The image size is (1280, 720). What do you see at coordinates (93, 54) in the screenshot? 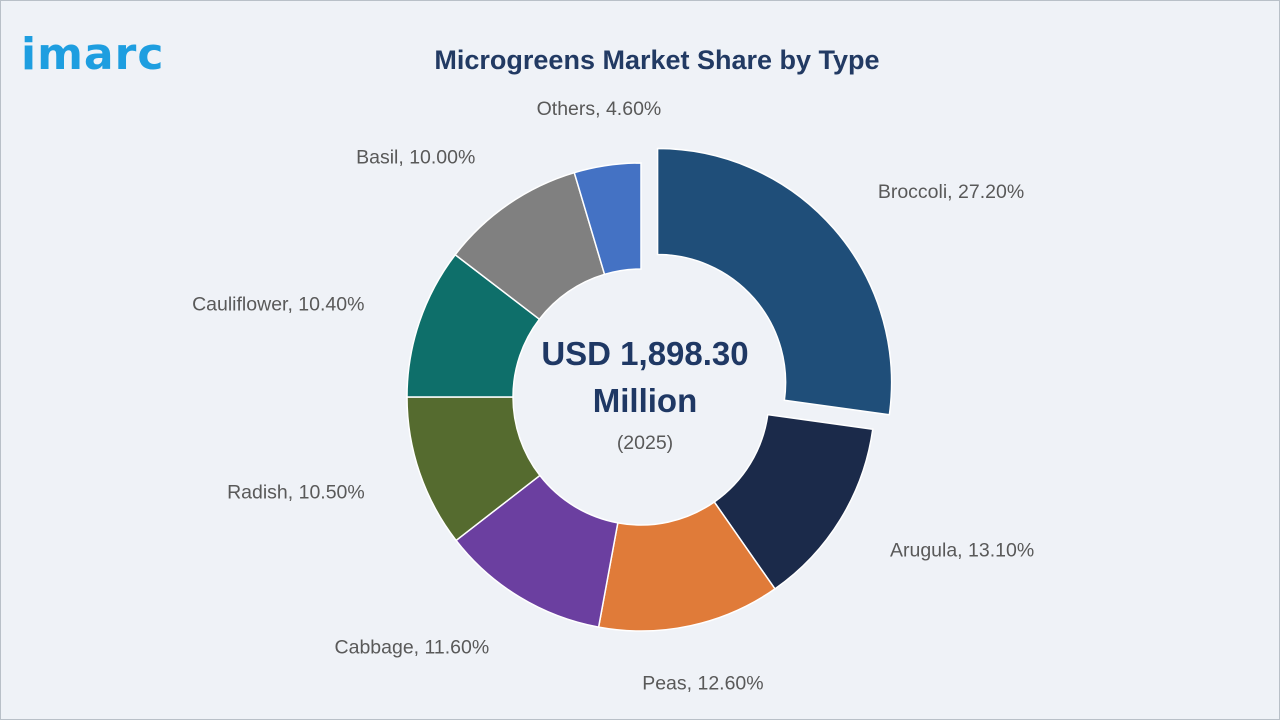
I see `imarc-logo: imarc` at bounding box center [93, 54].